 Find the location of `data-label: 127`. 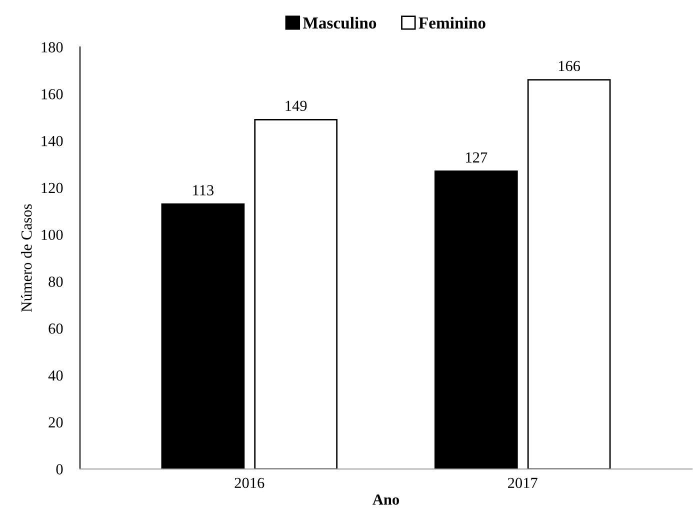

data-label: 127 is located at coordinates (477, 157).